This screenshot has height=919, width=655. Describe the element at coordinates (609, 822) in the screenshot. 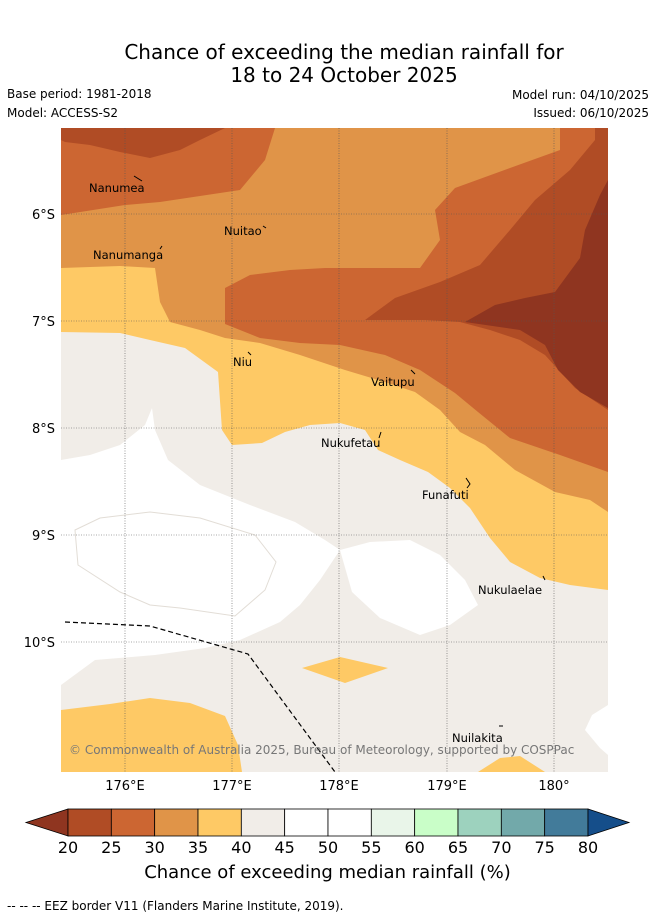

I see `colorbar-extend-high` at that location.